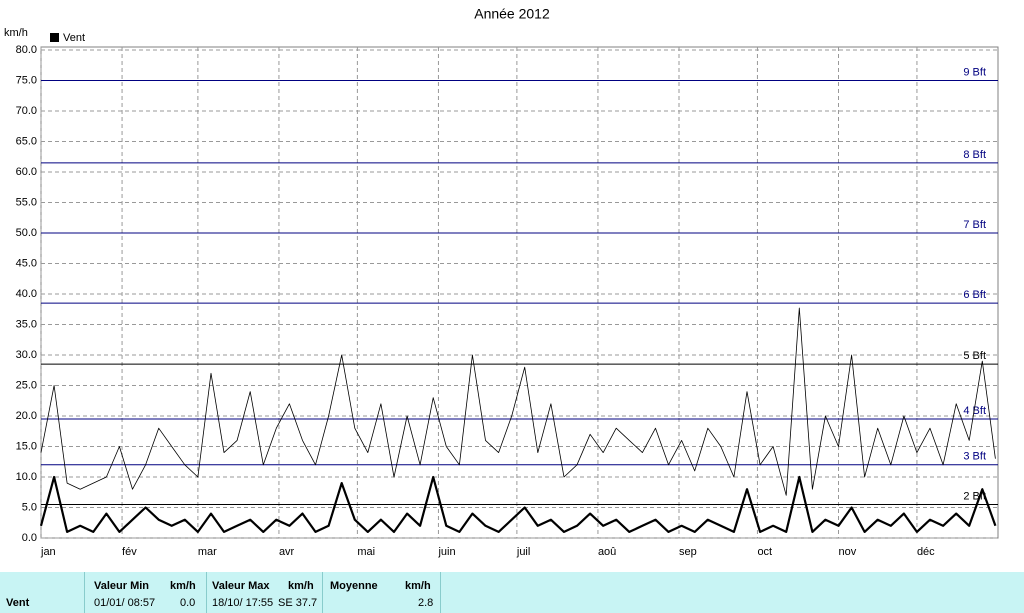 This screenshot has height=613, width=1024. I want to click on x-tick-label: nov, so click(848, 552).